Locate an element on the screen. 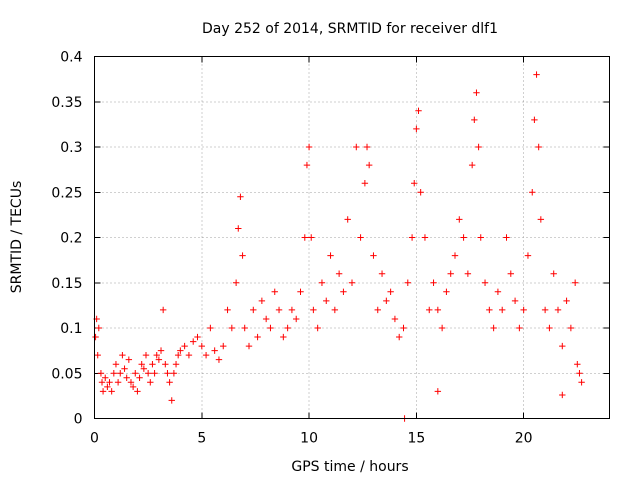 The image size is (640, 480). y-tick-label: 0.05 is located at coordinates (66, 374).